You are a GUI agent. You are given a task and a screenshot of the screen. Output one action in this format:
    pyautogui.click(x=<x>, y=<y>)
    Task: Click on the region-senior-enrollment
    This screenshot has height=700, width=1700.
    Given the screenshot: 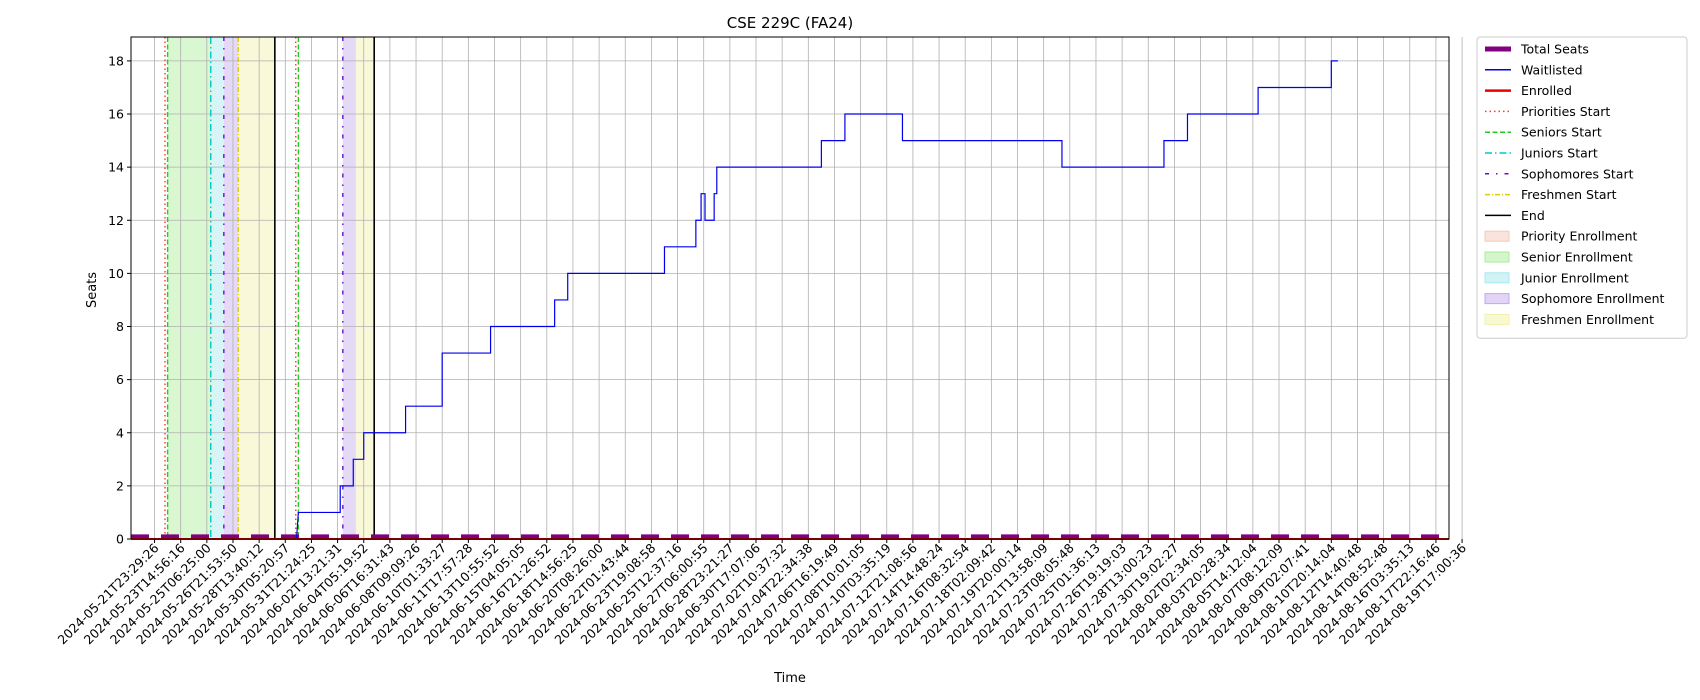 What is the action you would take?
    pyautogui.click(x=189, y=288)
    